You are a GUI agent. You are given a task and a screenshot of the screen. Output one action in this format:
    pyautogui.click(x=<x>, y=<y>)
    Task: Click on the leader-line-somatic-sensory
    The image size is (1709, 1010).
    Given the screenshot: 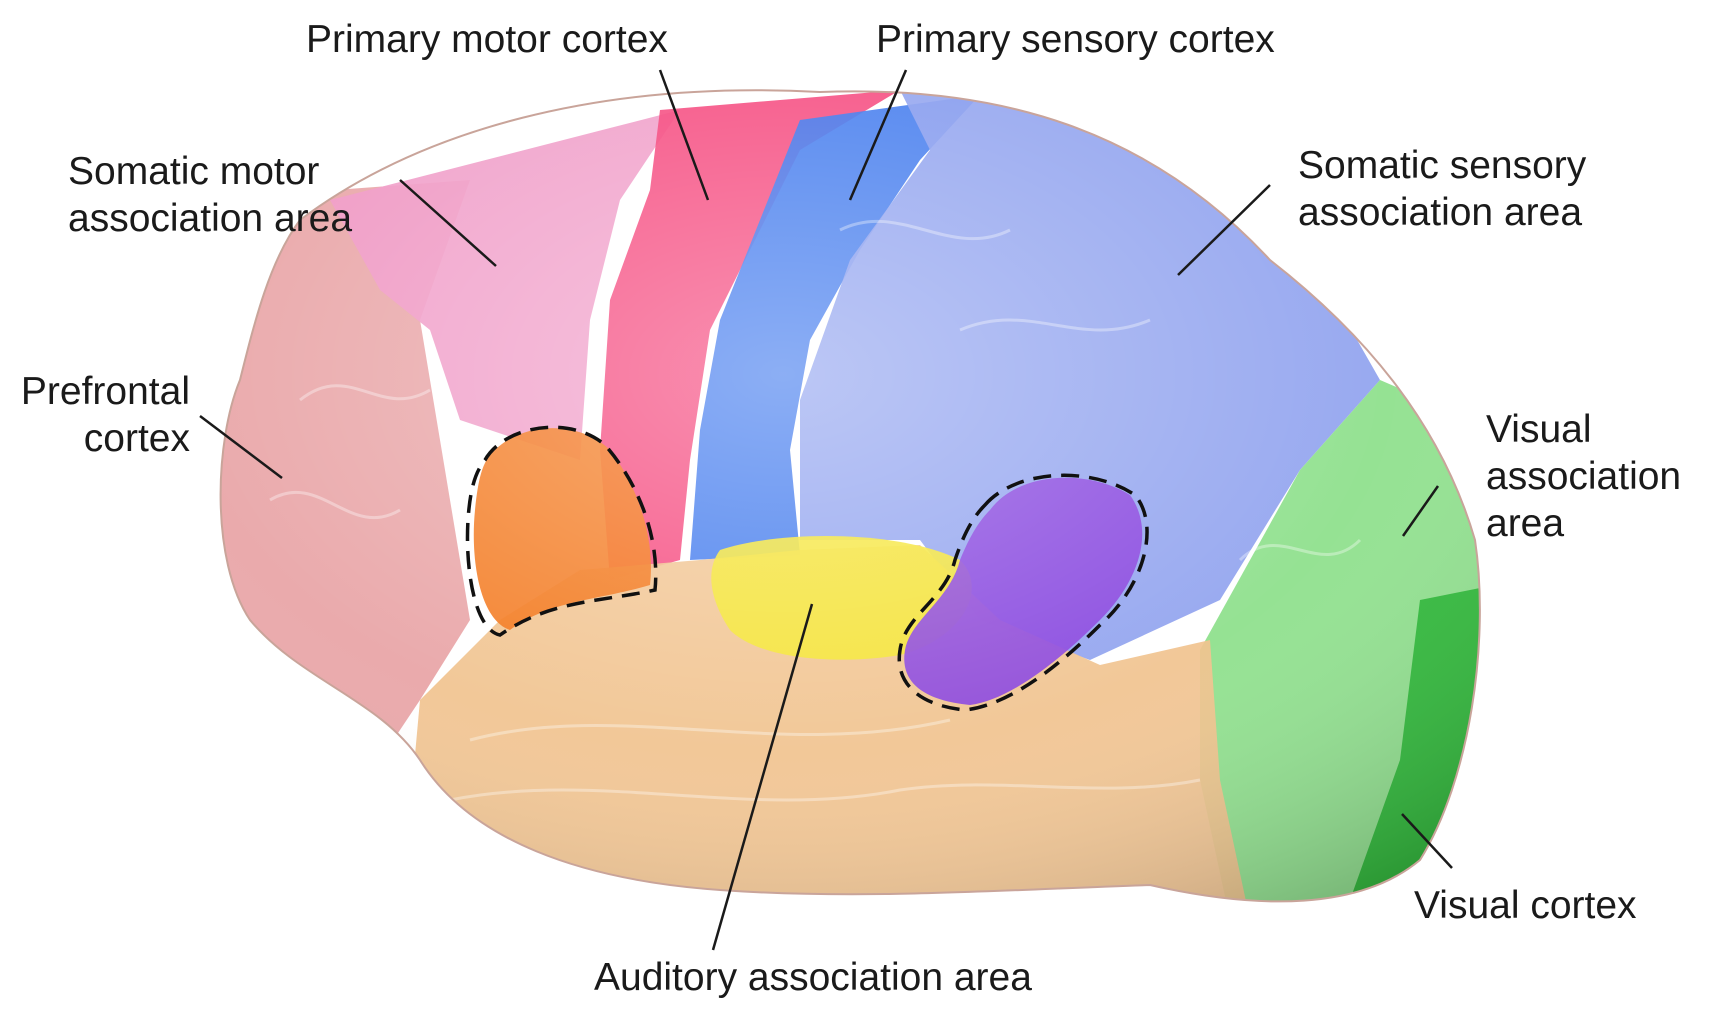 What is the action you would take?
    pyautogui.click(x=1224, y=230)
    